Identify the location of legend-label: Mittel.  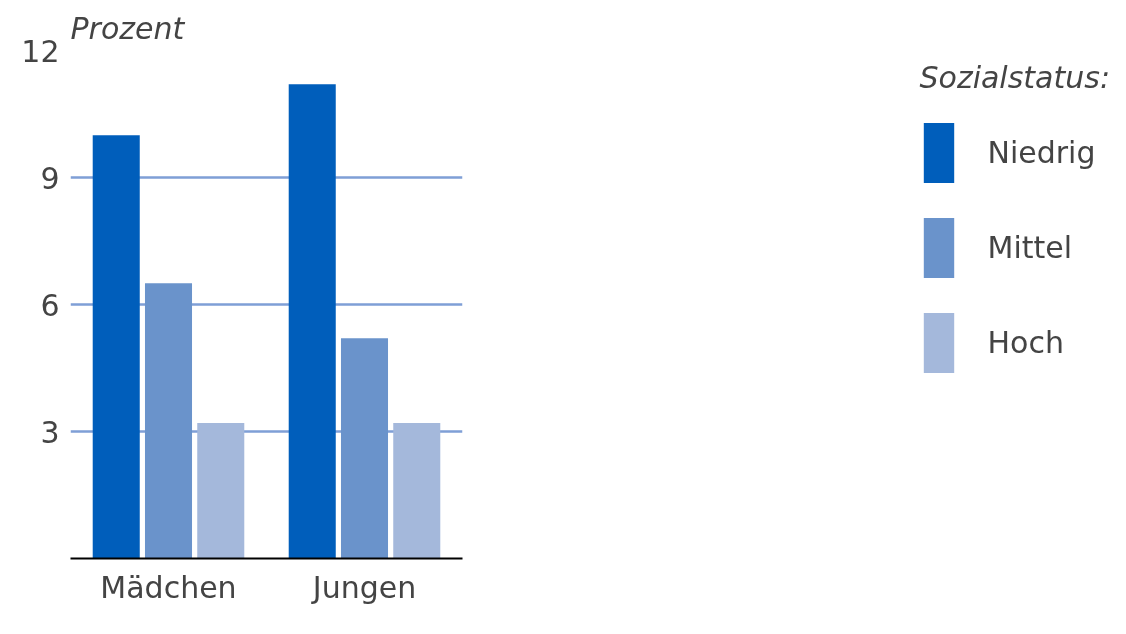
(1030, 247).